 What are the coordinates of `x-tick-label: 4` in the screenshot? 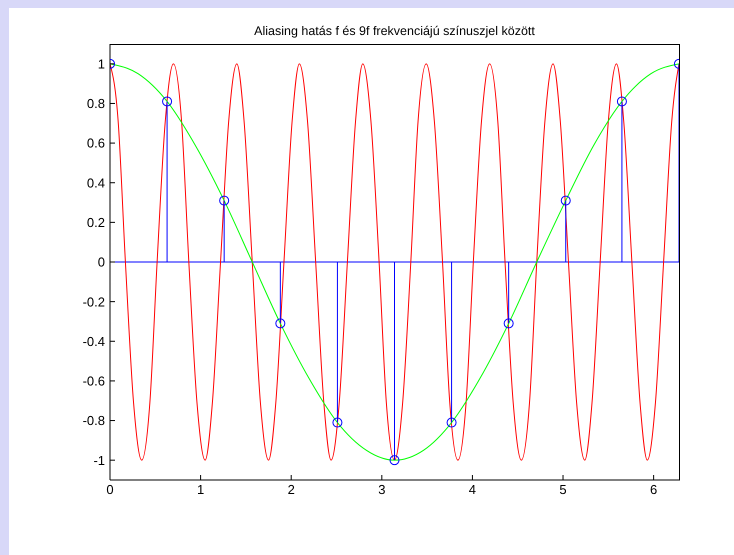 It's located at (472, 490).